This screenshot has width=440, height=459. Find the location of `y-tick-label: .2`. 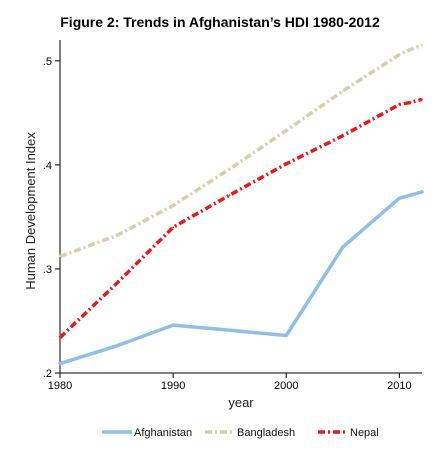

y-tick-label: .2 is located at coordinates (47, 374).